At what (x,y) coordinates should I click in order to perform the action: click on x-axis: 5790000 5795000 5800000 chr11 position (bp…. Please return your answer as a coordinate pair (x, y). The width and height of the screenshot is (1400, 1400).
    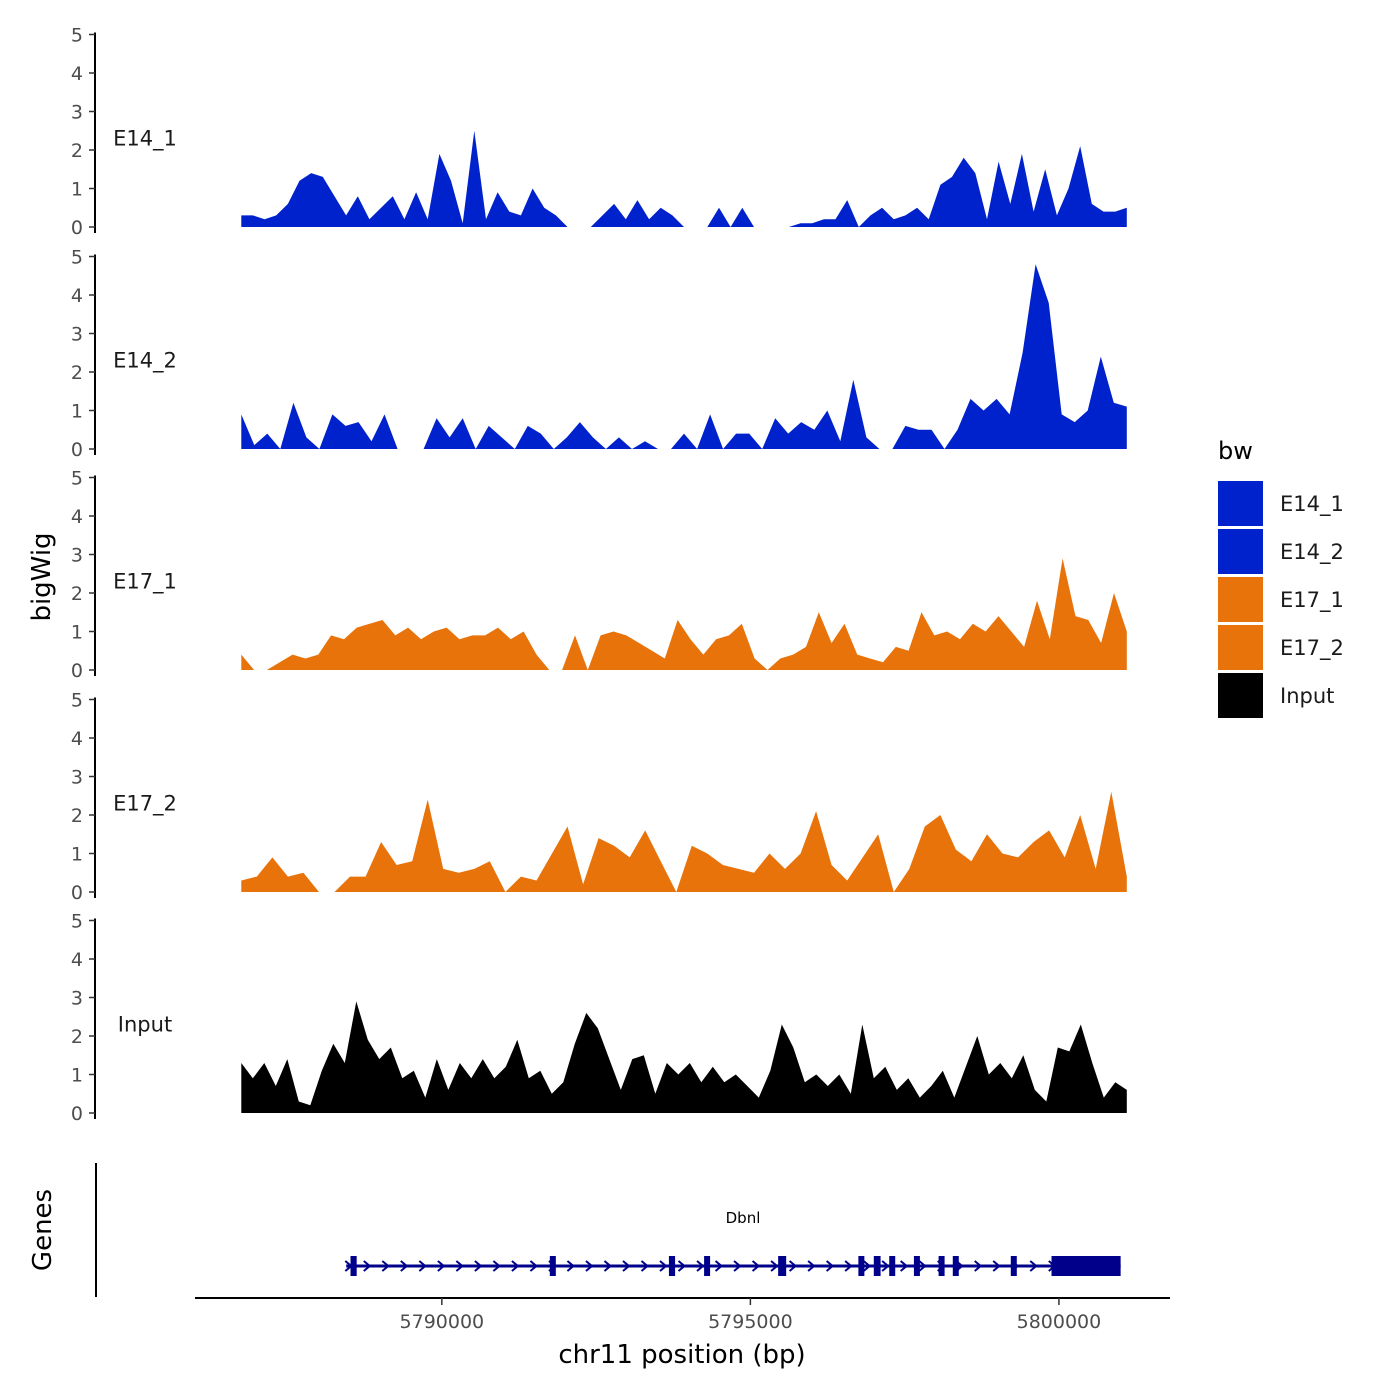
    Looking at the image, I should click on (682, 1333).